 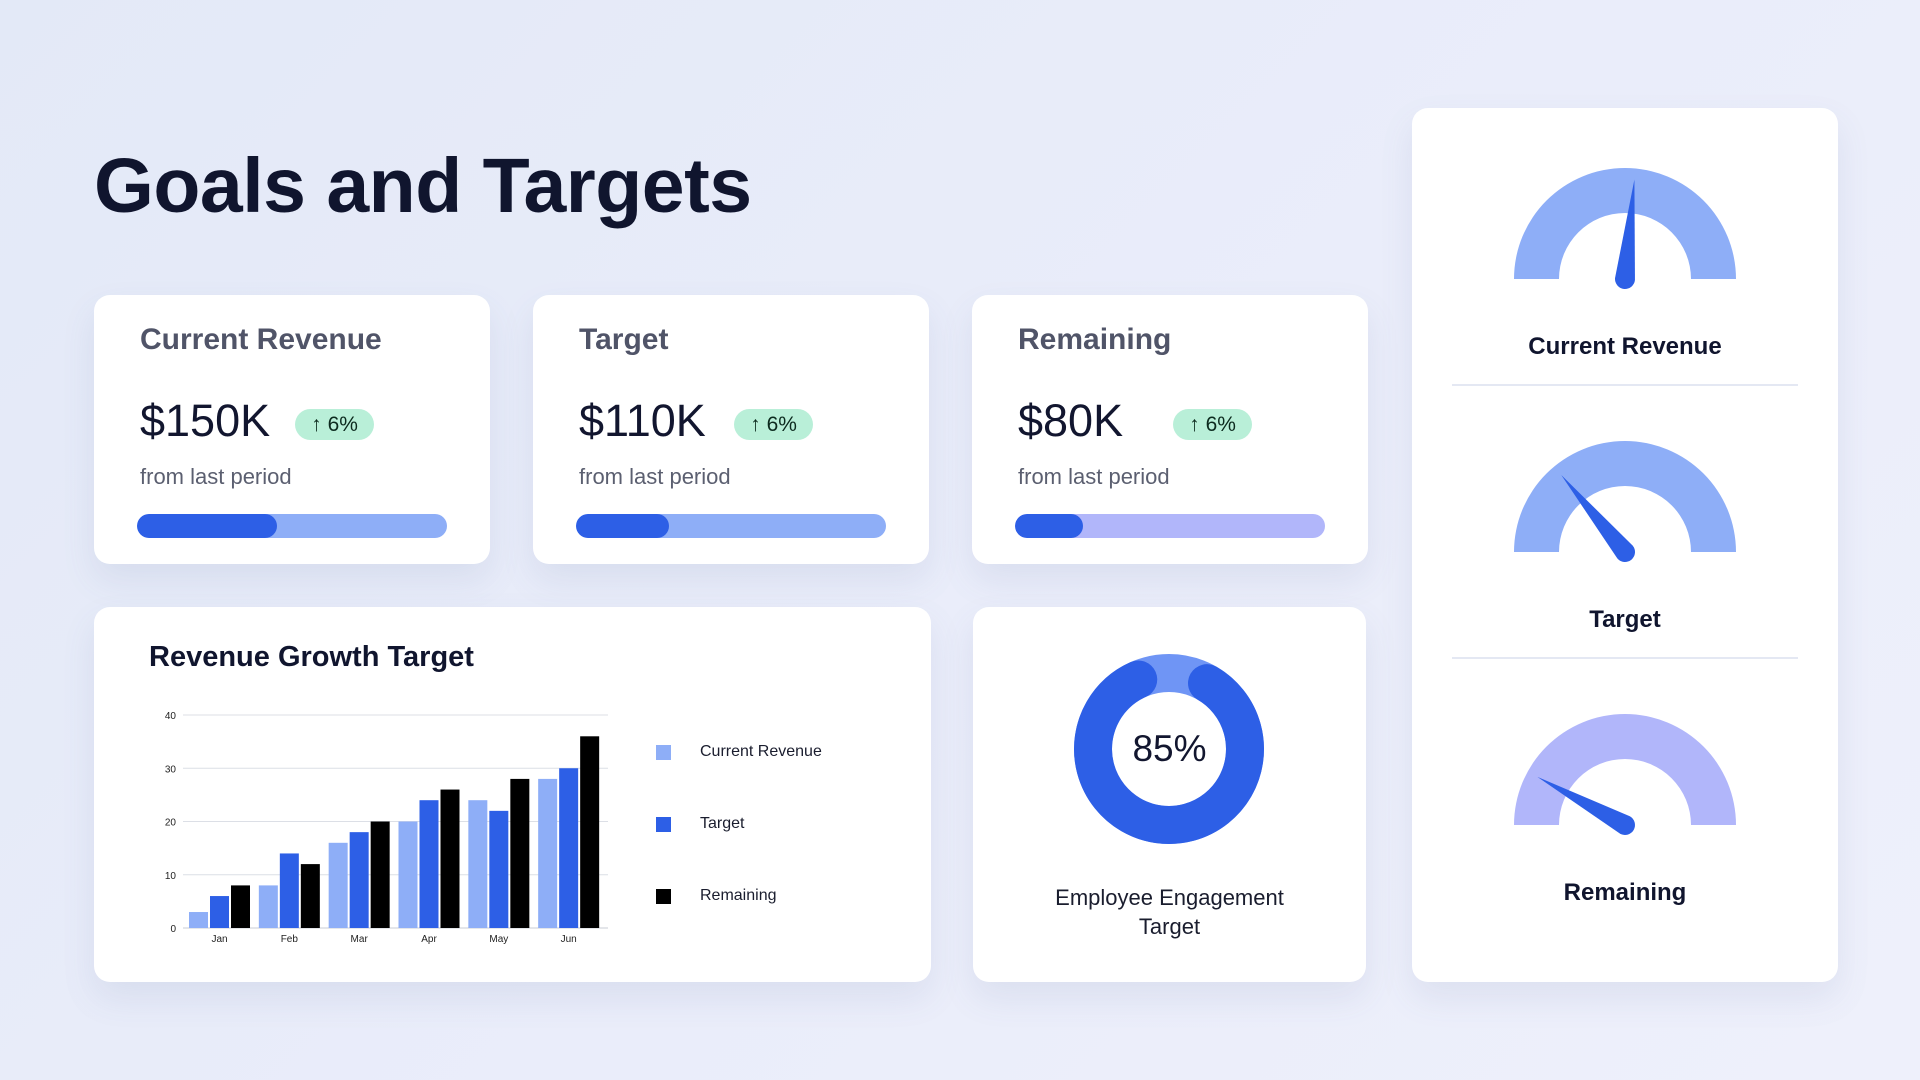 I want to click on y-tick-label: 40, so click(x=171, y=716).